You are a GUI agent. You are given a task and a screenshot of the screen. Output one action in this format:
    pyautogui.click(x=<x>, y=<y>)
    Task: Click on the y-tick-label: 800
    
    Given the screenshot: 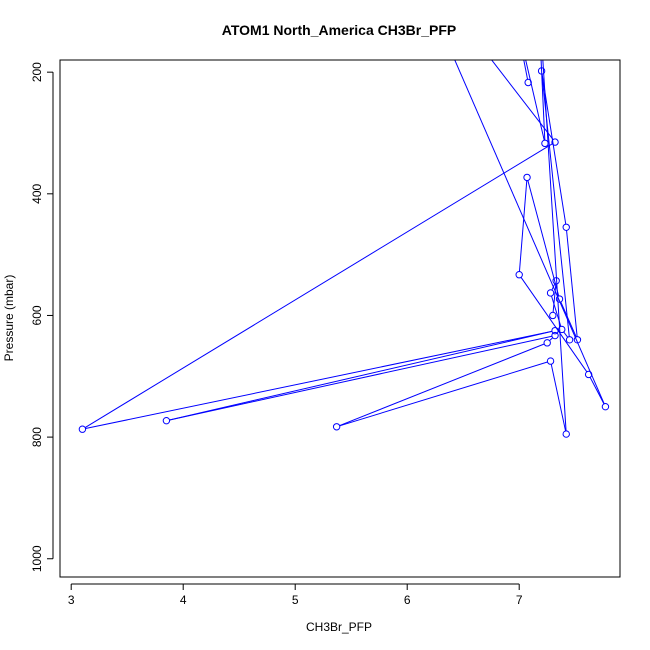 What is the action you would take?
    pyautogui.click(x=37, y=437)
    